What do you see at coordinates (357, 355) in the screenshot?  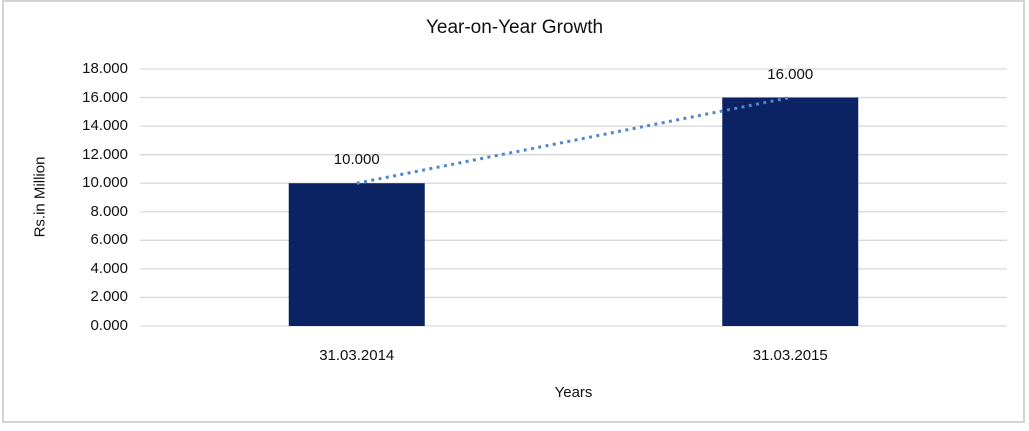 I see `category-label: 31.03.2014` at bounding box center [357, 355].